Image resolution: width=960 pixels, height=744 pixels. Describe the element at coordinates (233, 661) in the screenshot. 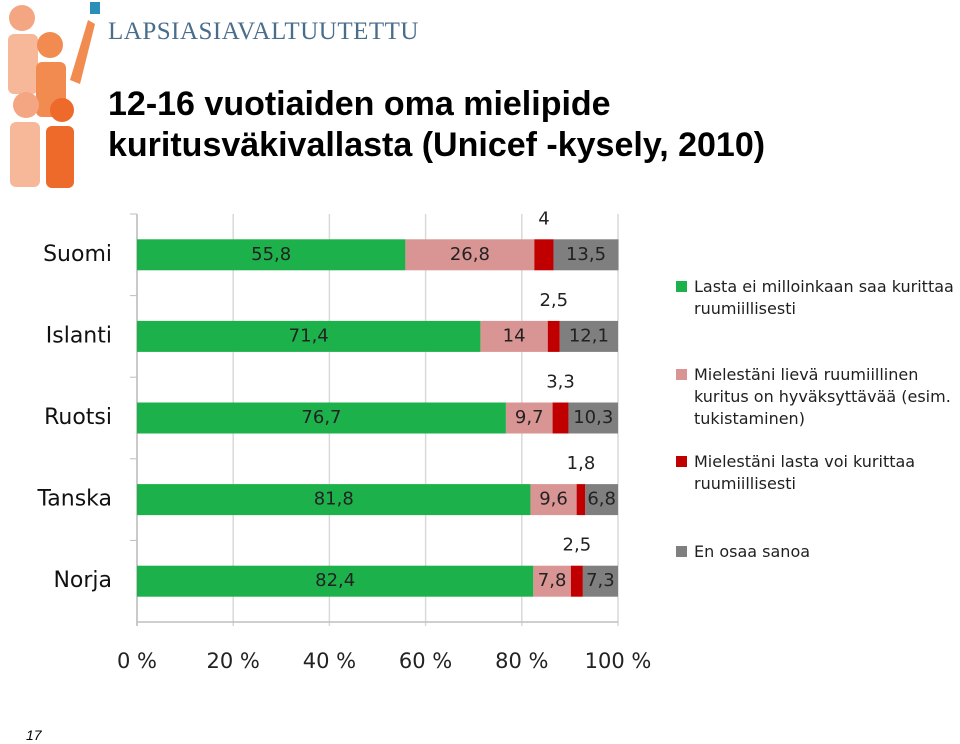

I see `x-tick-label: 20 %` at that location.